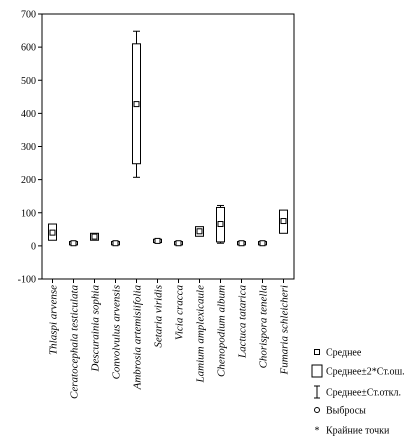  Describe the element at coordinates (317, 352) in the screenshot. I see `legend-mean-symbol` at that location.